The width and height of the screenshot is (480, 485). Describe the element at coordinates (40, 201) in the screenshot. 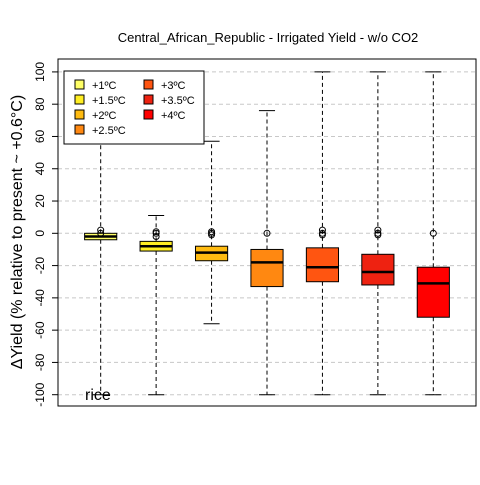

I see `y-tick-label: 20` at that location.